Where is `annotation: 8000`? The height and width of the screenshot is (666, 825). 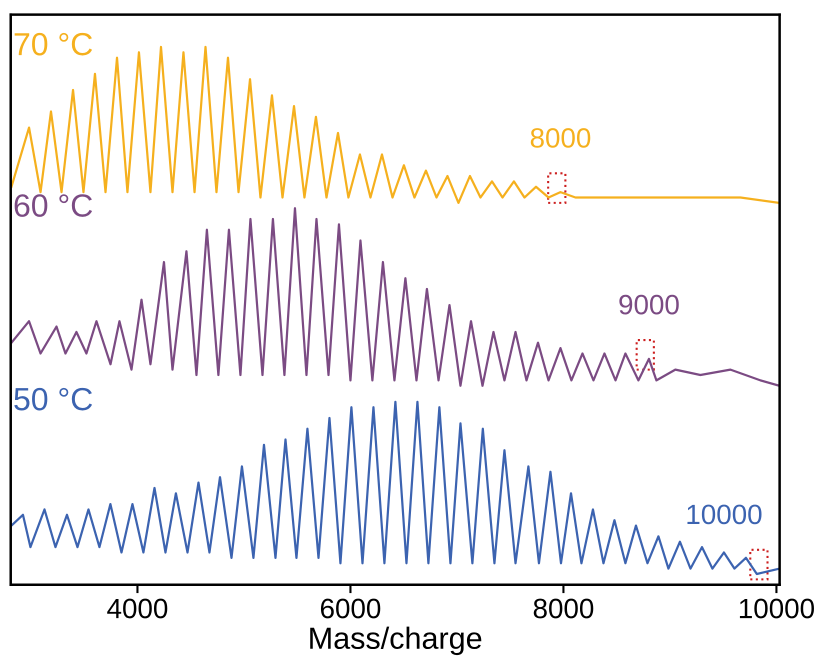 annotation: 8000 is located at coordinates (560, 138).